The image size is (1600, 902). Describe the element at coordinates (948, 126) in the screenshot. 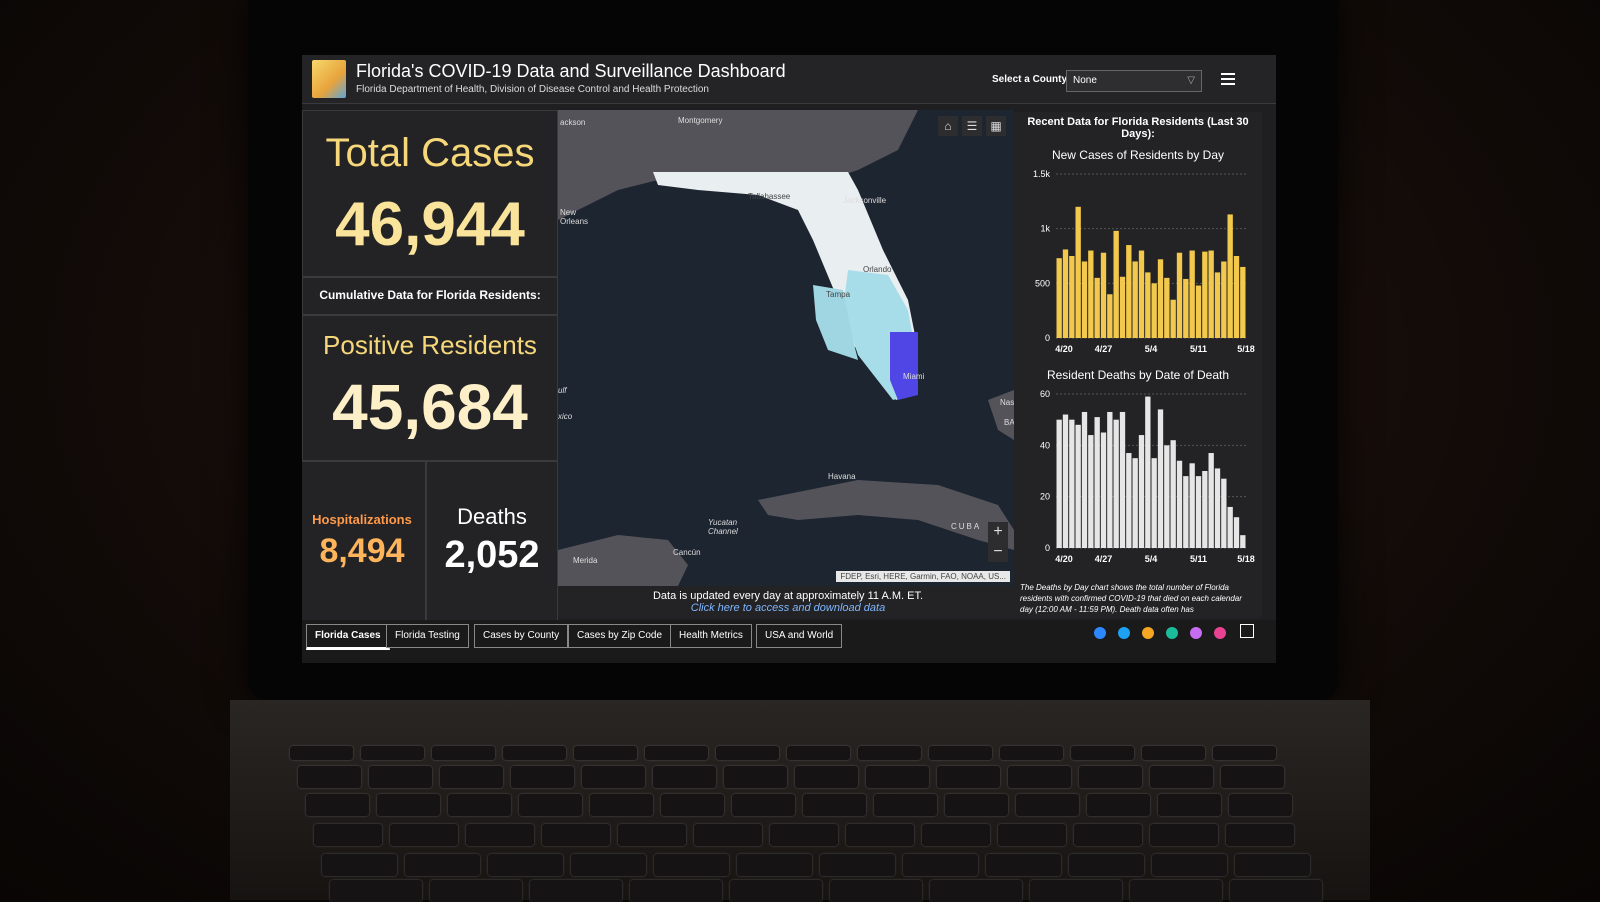

I see `home-icon: ⌂` at that location.